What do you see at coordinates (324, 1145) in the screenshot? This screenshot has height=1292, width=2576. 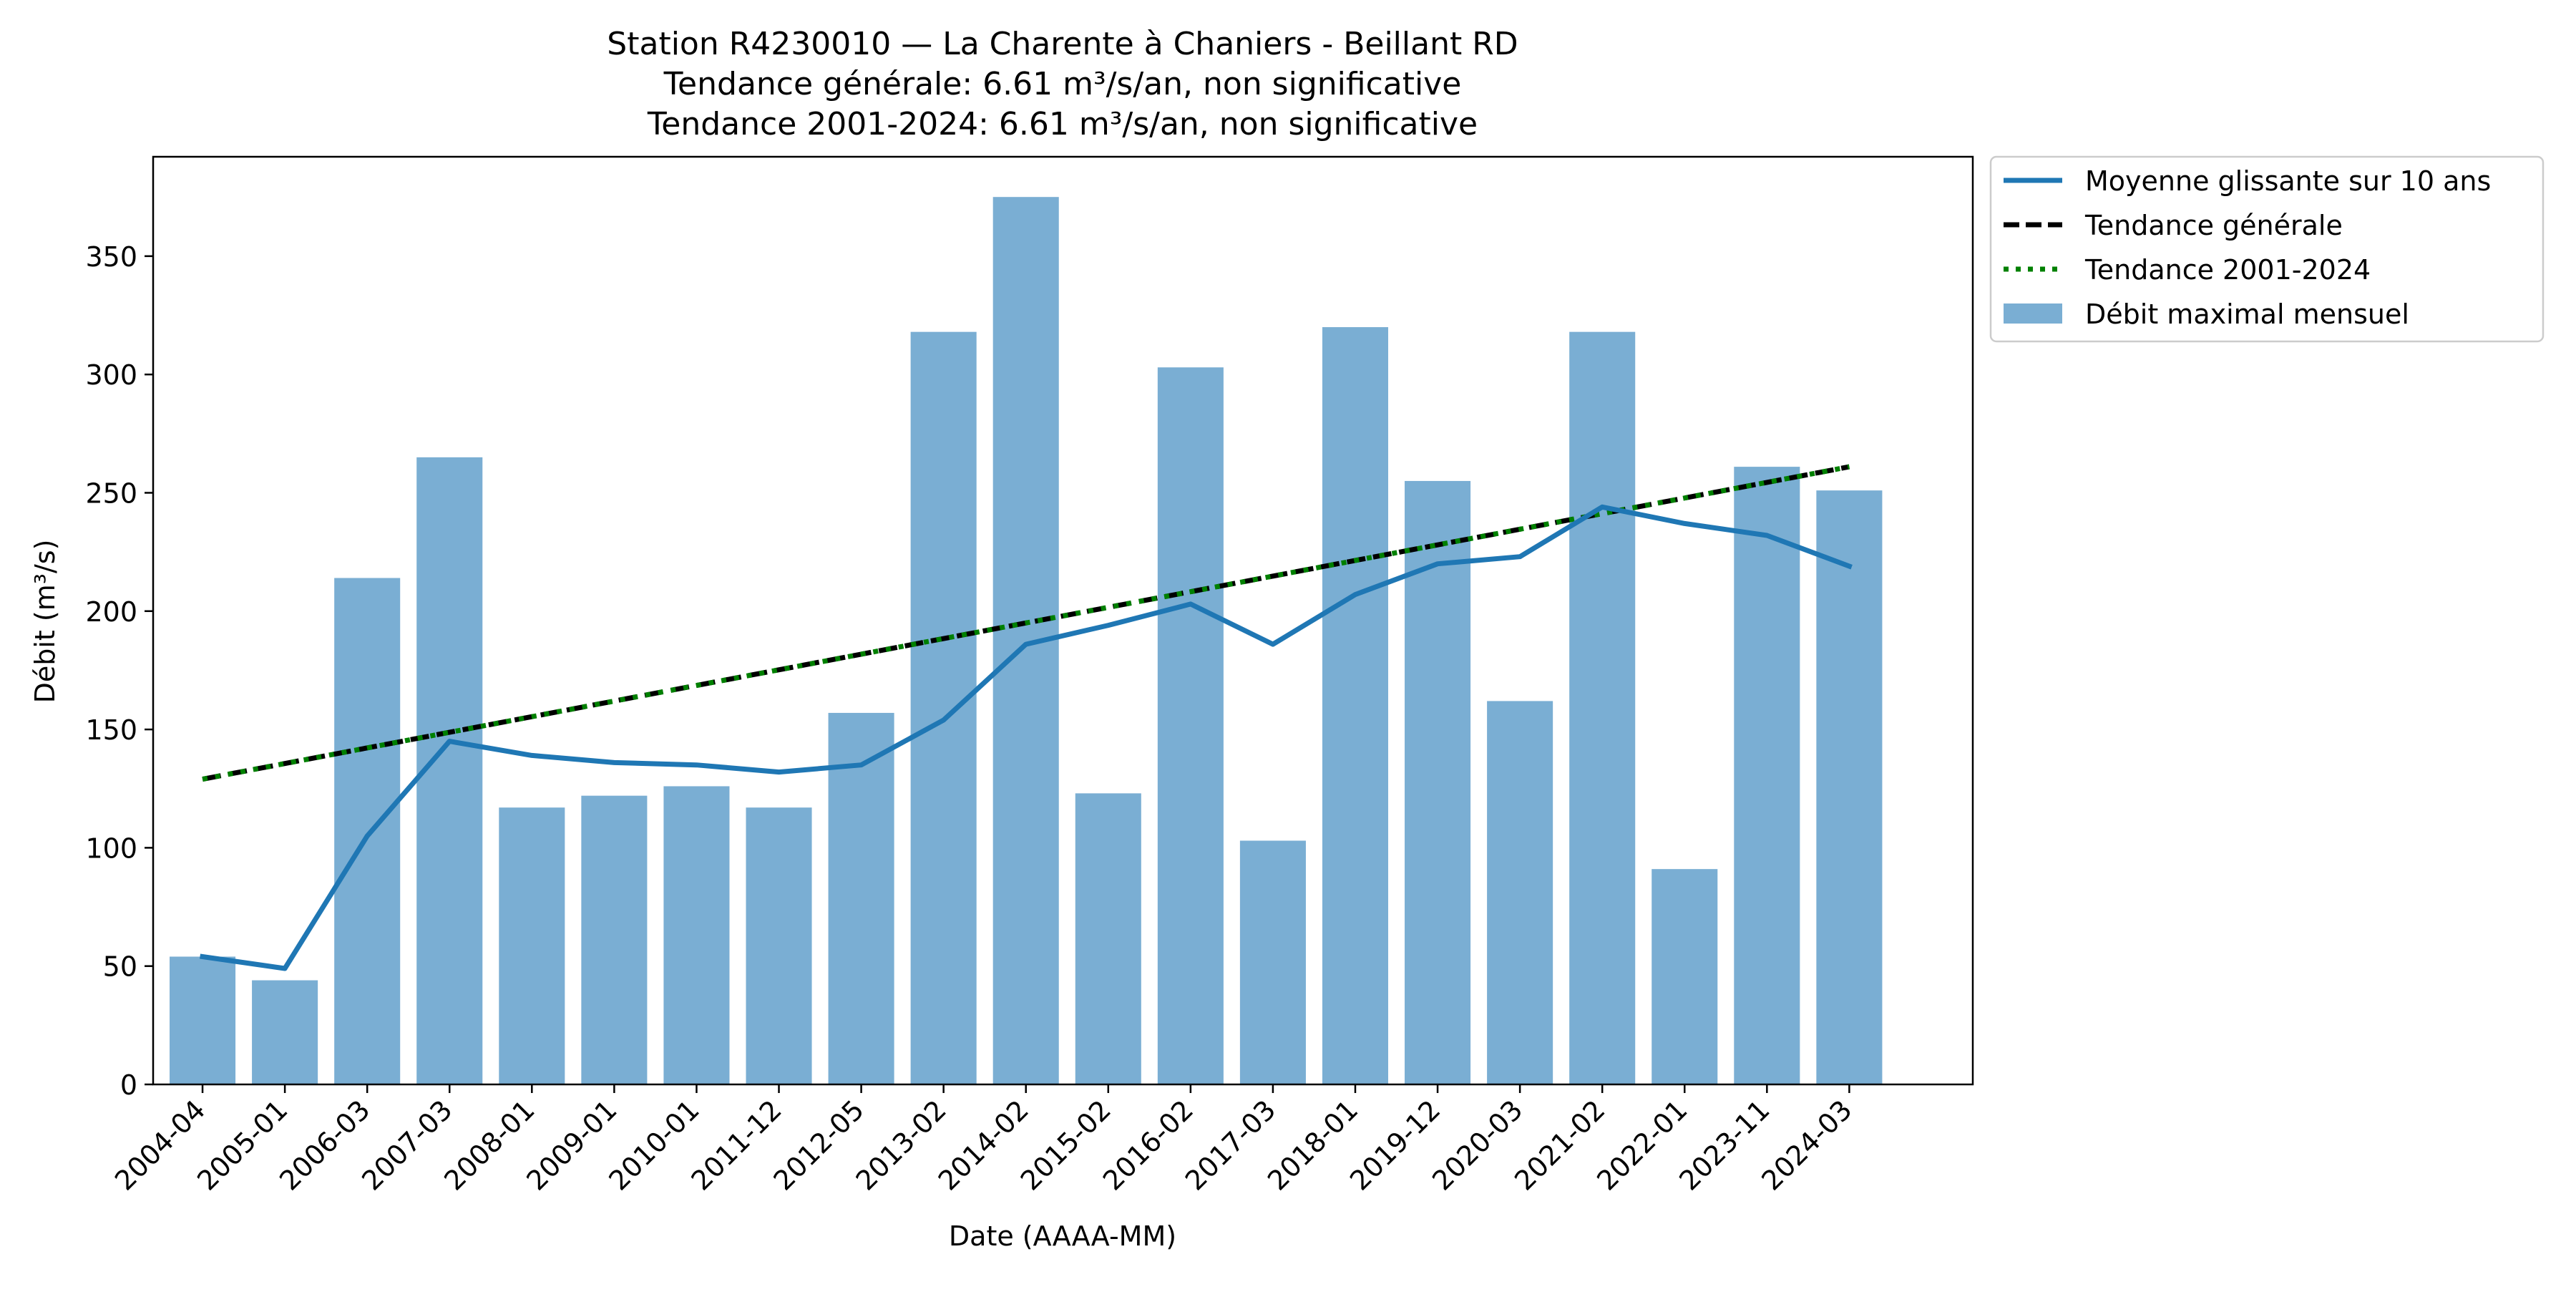 I see `x-tick-label-2006-03: 2006-03` at bounding box center [324, 1145].